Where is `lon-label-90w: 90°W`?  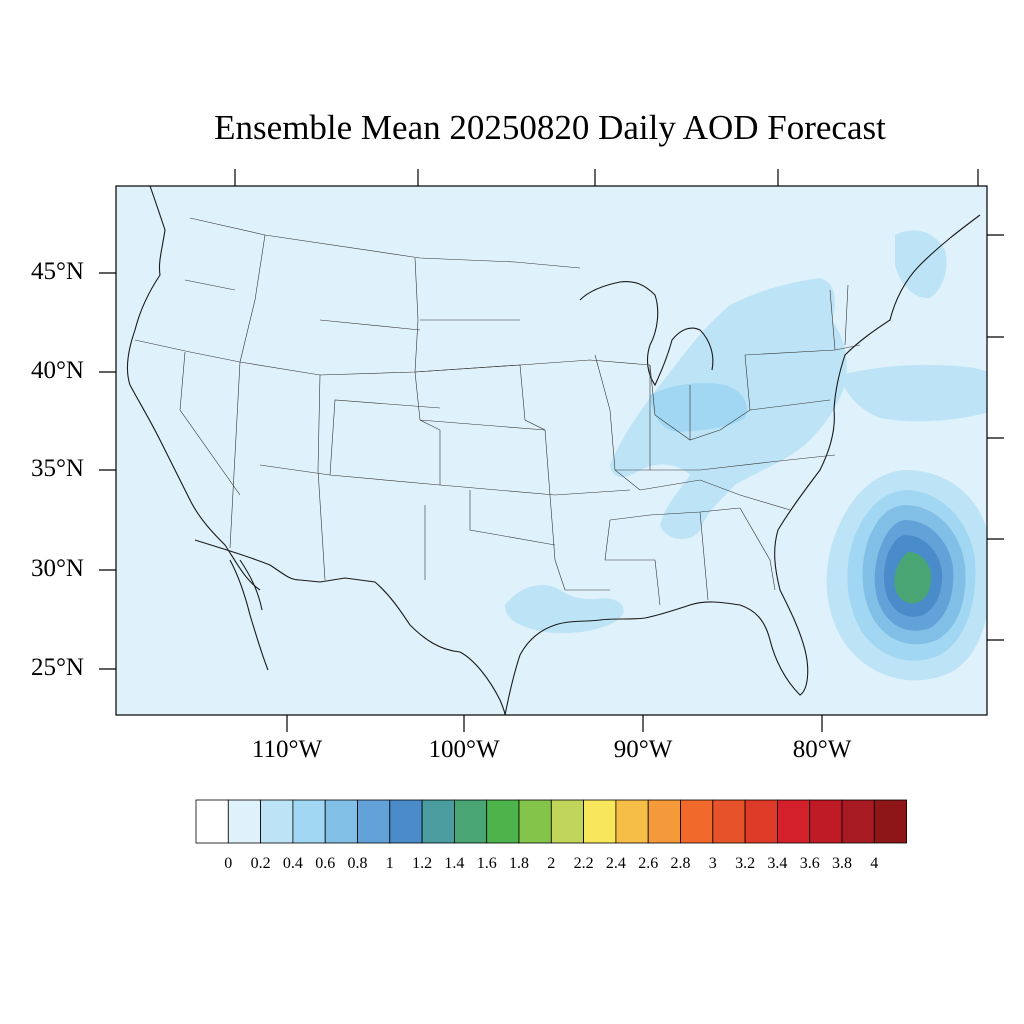
lon-label-90w: 90°W is located at coordinates (643, 749).